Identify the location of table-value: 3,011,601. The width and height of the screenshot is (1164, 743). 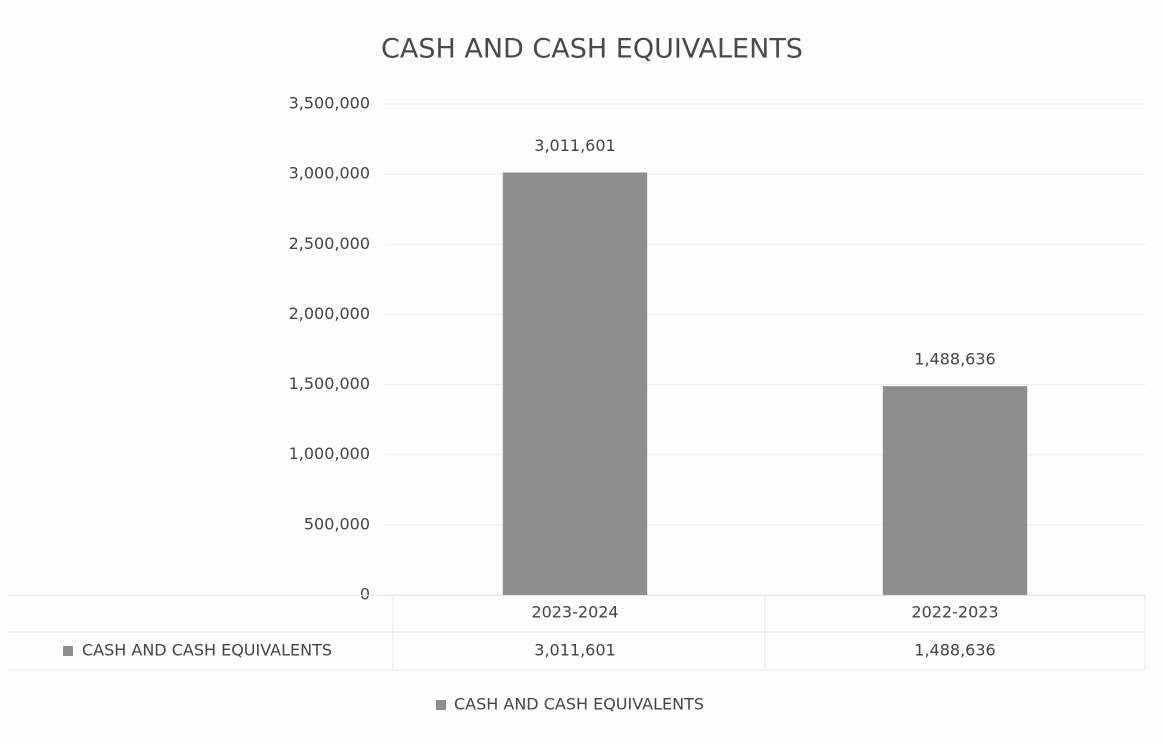
(574, 650).